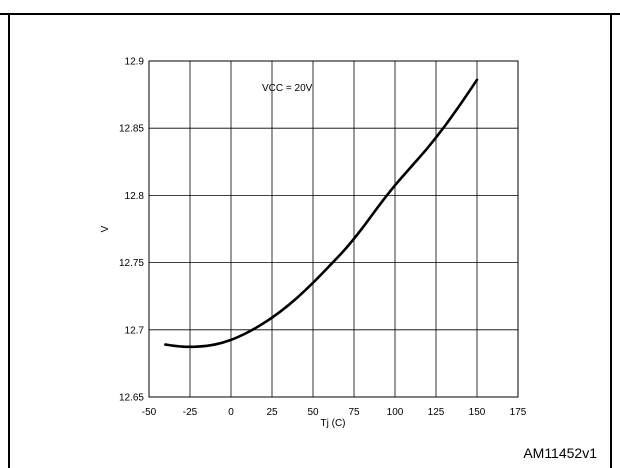  Describe the element at coordinates (334, 412) in the screenshot. I see `x-tick-labels: -50 -25 0 25 50 75 100 125 150 175` at that location.